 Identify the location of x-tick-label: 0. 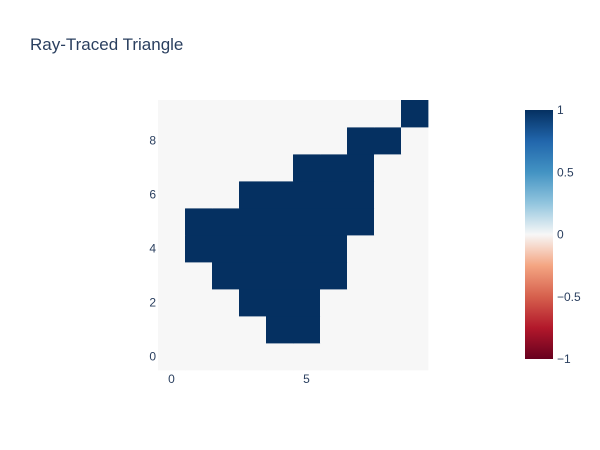
(171, 379).